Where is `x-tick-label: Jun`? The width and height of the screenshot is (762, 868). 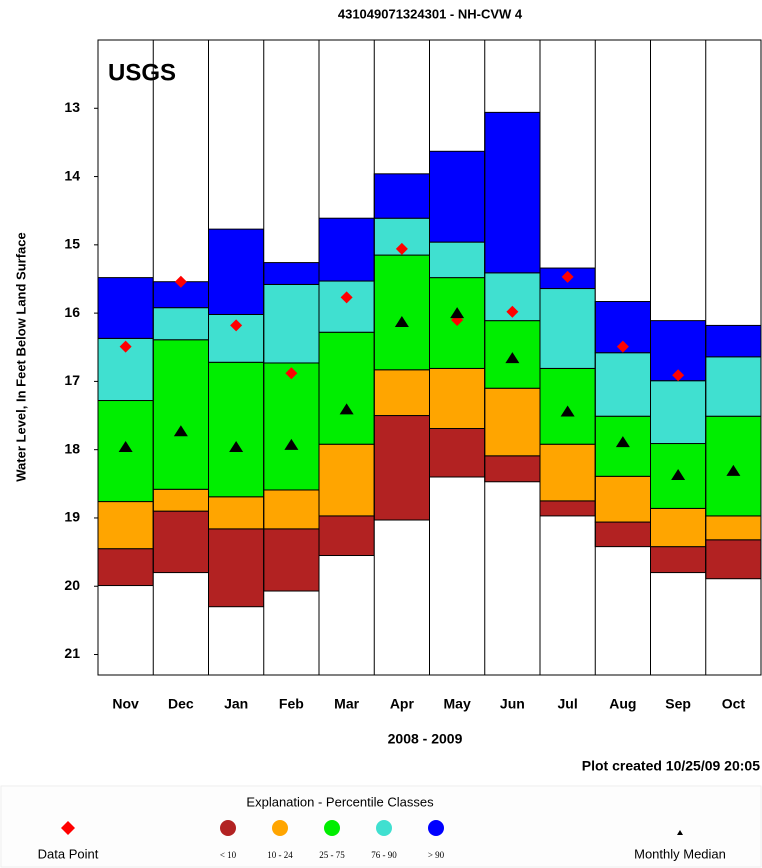 x-tick-label: Jun is located at coordinates (512, 704).